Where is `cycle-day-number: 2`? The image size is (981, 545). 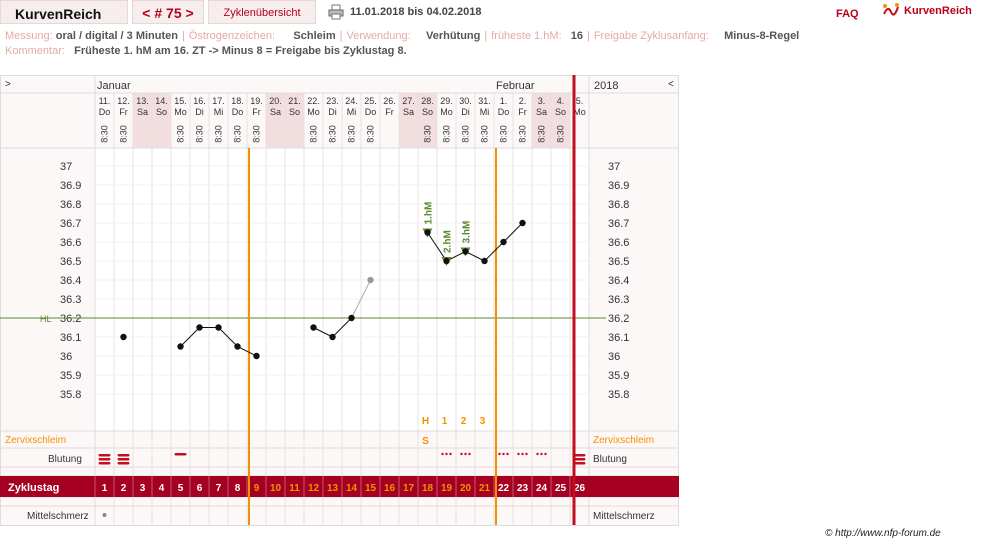
cycle-day-number: 2 is located at coordinates (124, 488).